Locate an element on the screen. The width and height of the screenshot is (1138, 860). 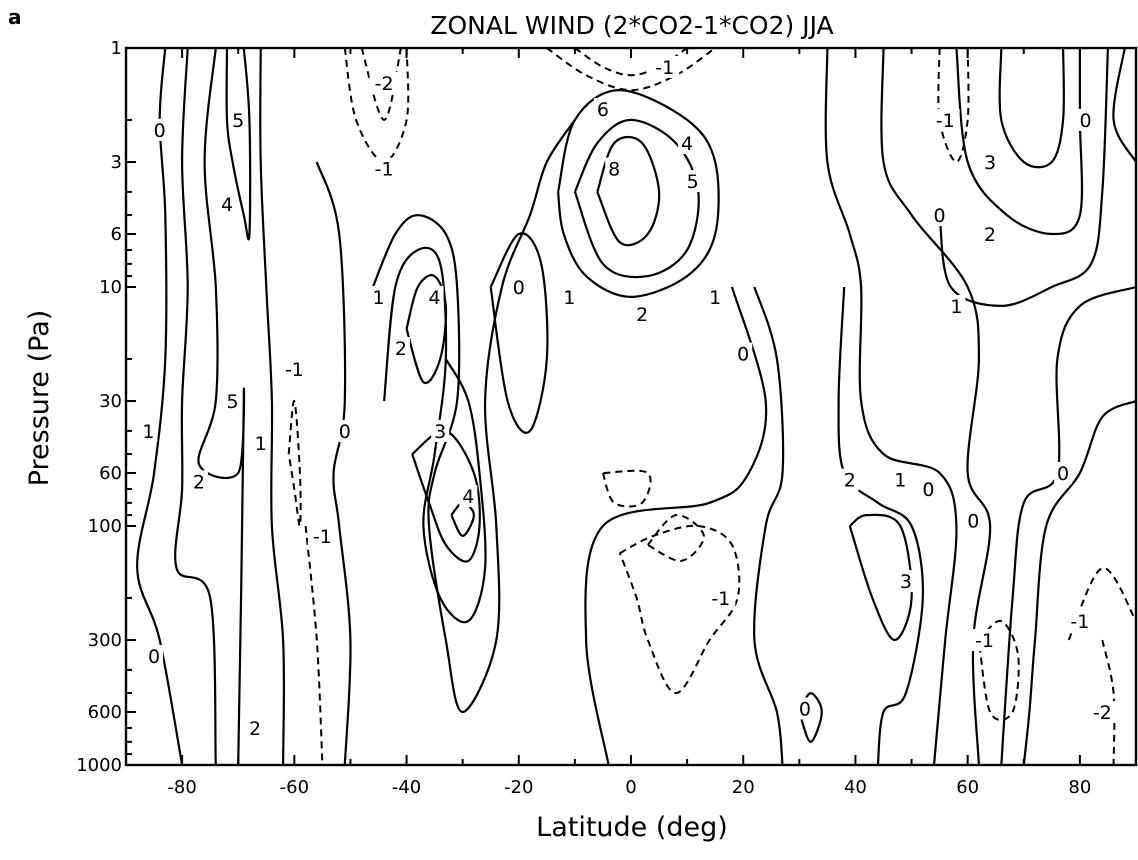
x-tick-label: -40 is located at coordinates (406, 787).